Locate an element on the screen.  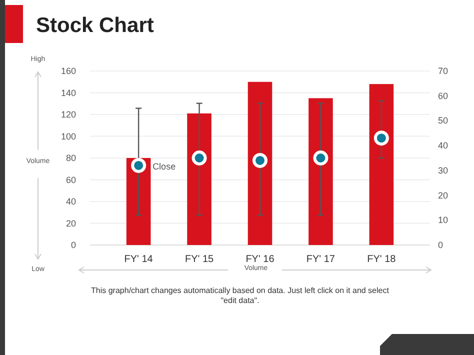
chart-title: Stock Chart is located at coordinates (95, 25).